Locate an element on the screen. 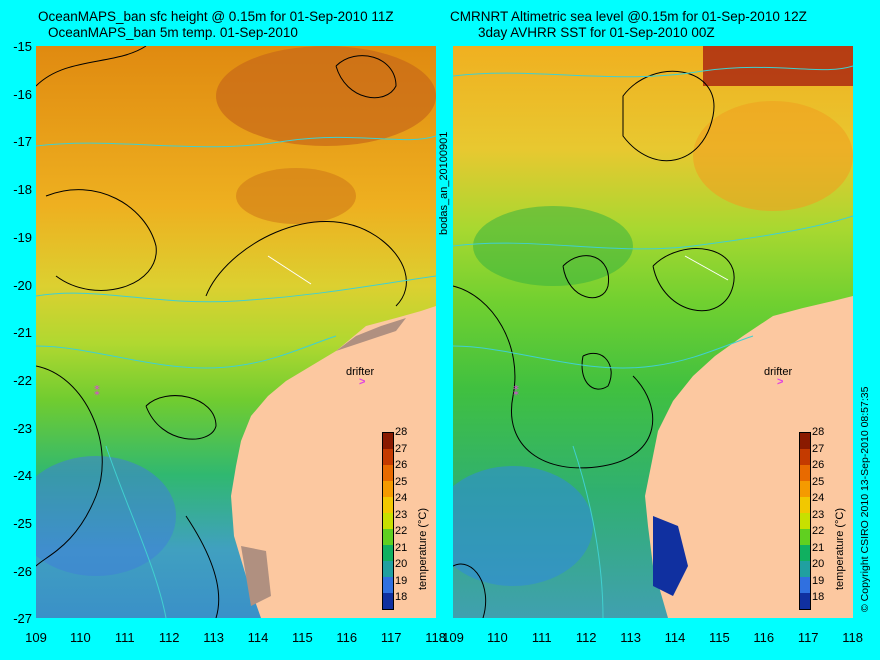 The width and height of the screenshot is (880, 660). left-colorbar is located at coordinates (388, 521).